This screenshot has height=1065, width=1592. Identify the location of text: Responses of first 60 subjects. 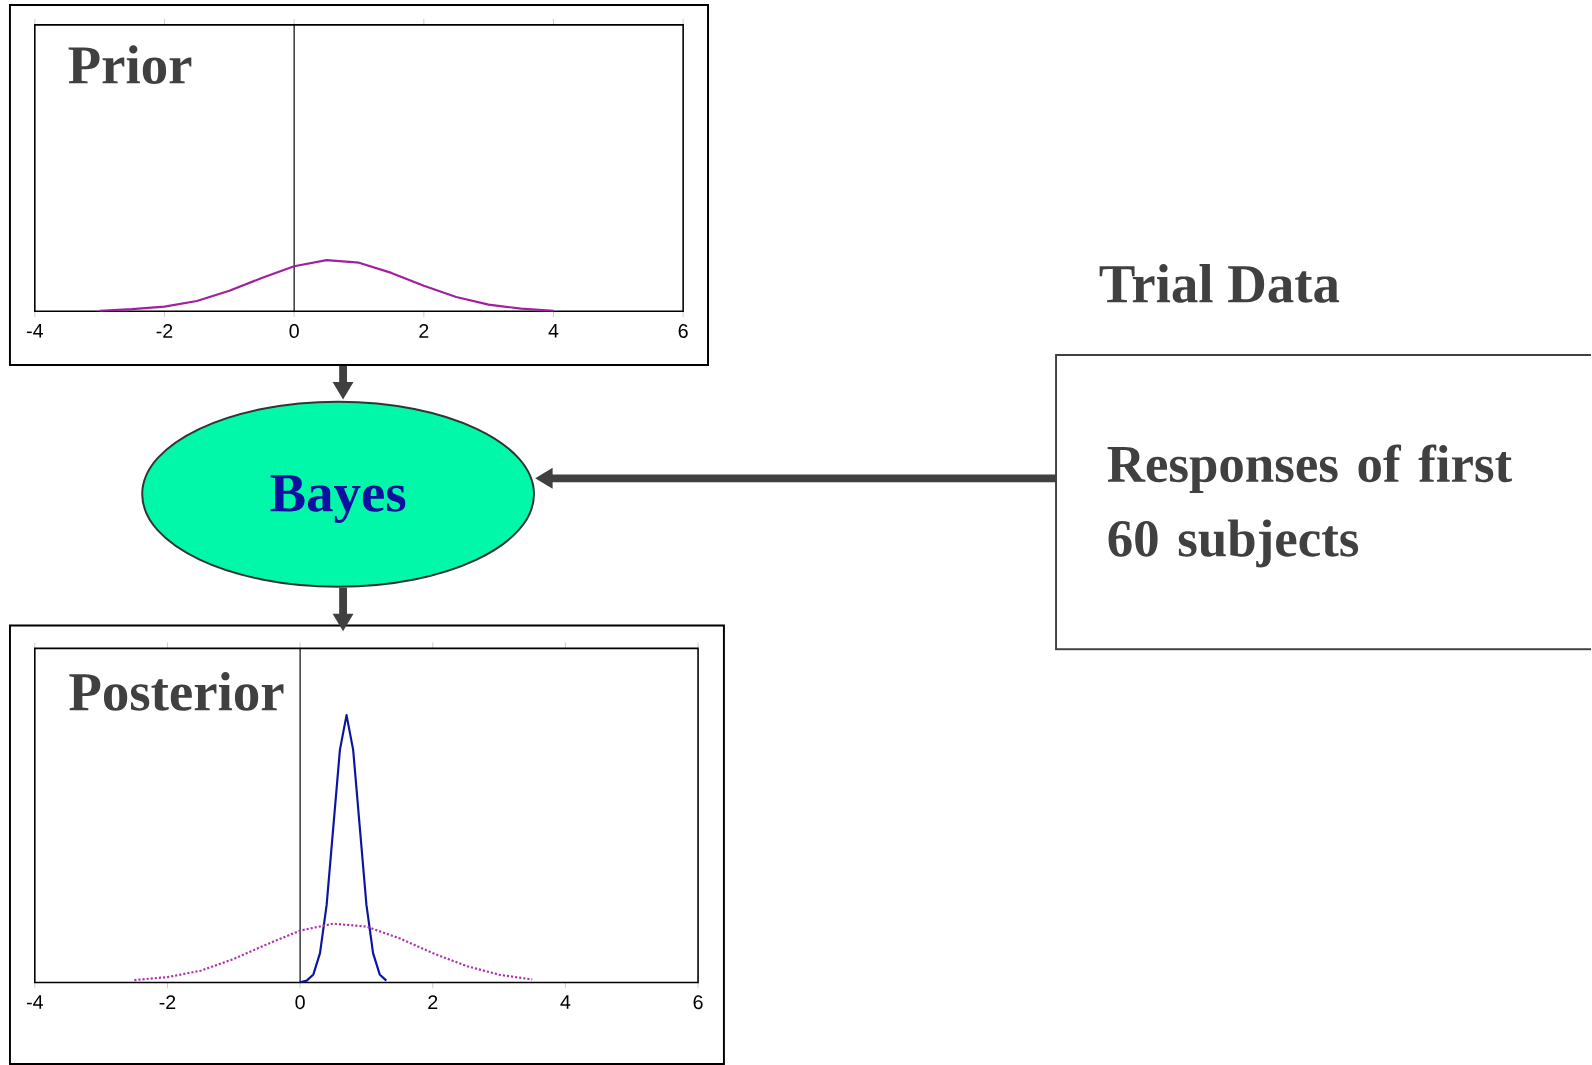
(1309, 506).